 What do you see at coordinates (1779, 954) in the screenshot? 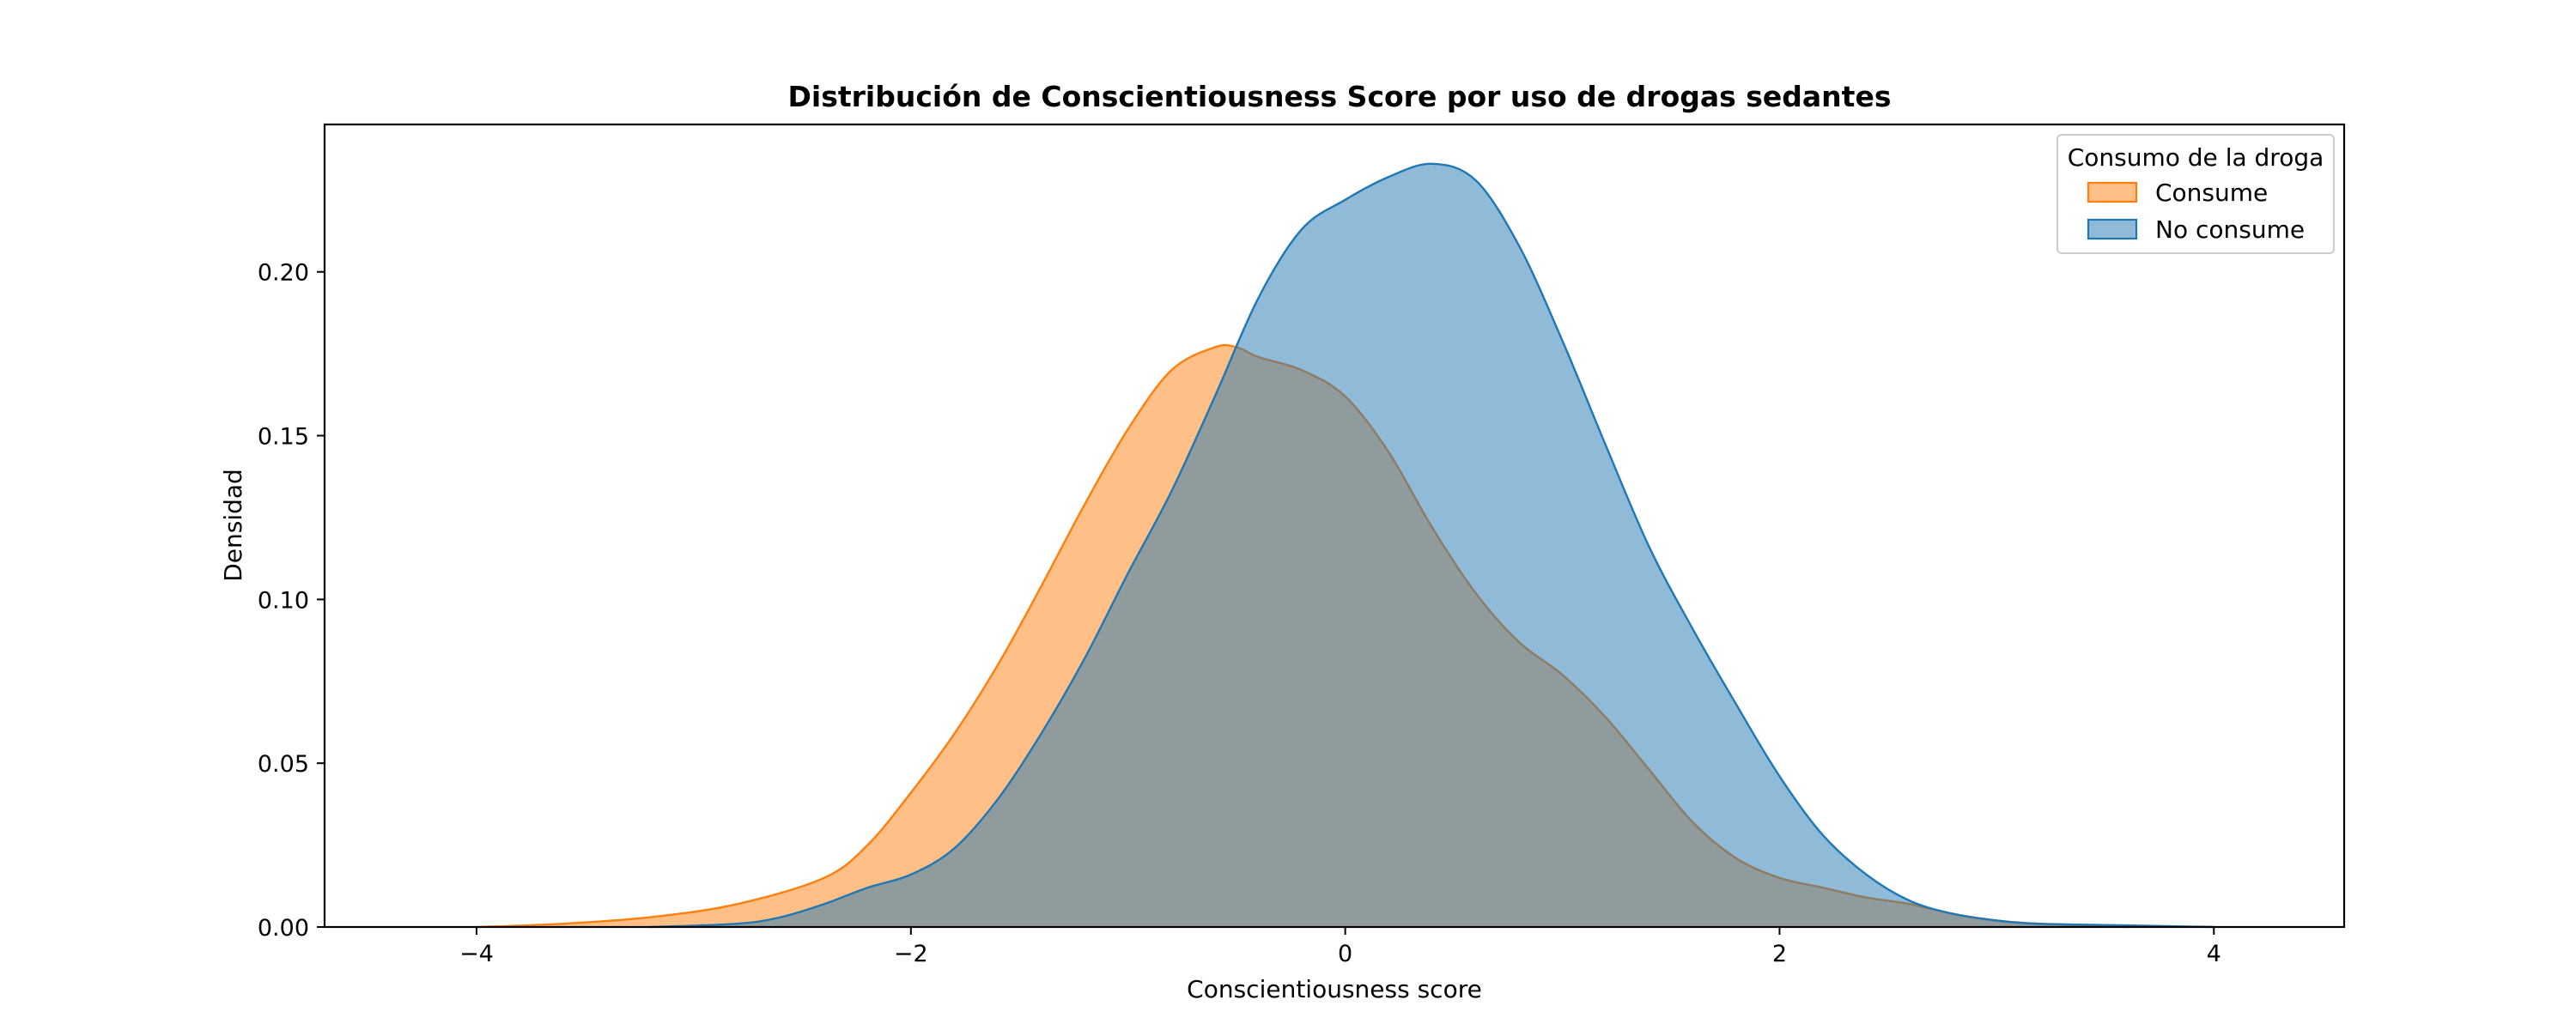
I see `x-tick-label: 2` at bounding box center [1779, 954].